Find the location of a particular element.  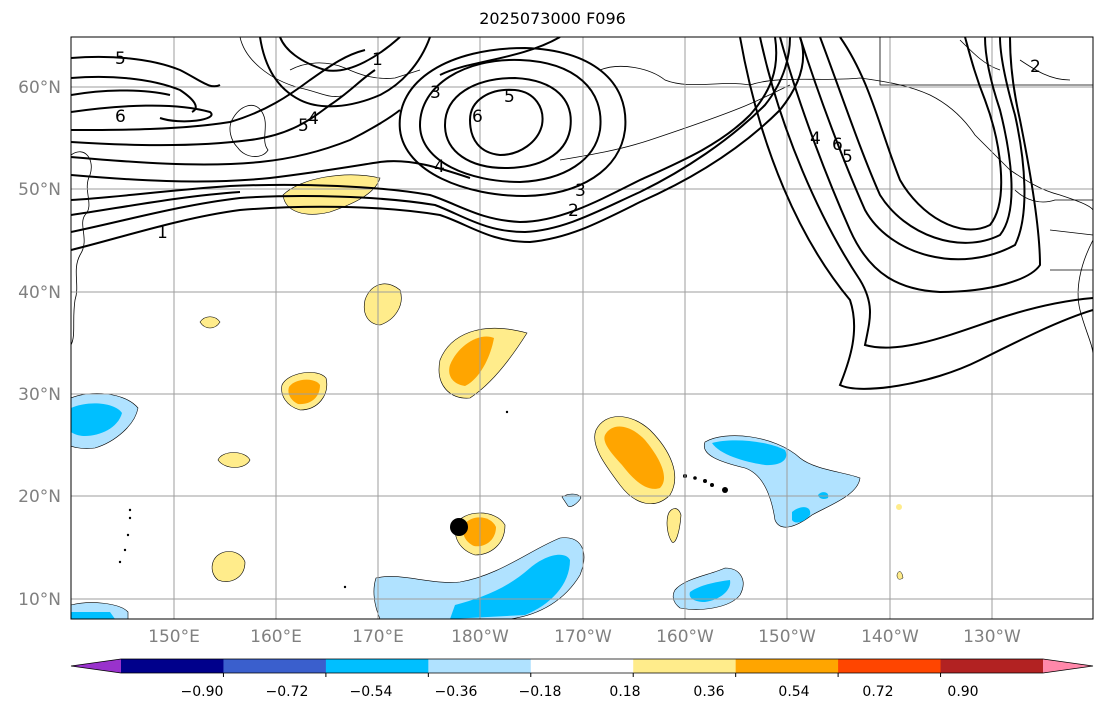

colorbar-tick: 0.36 is located at coordinates (708, 692).